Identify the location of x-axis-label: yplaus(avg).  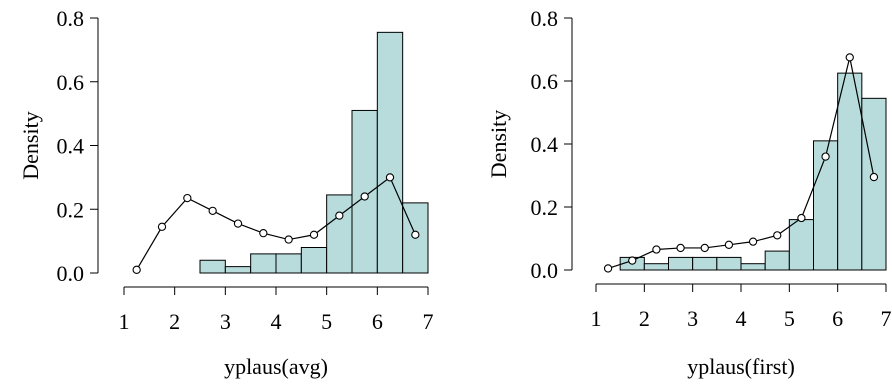
(276, 366).